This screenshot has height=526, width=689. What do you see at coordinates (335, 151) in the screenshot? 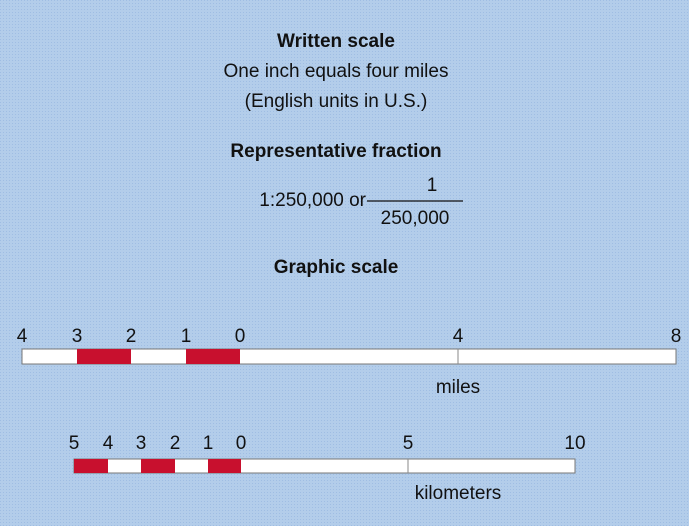
I see `section-title: Representative fraction` at bounding box center [335, 151].